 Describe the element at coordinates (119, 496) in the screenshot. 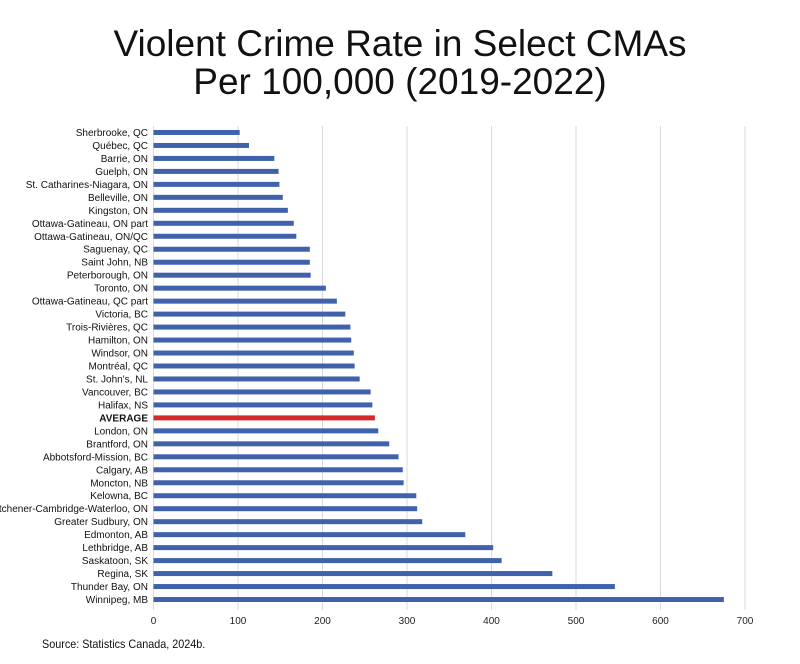

I see `category-label: Kelowna, BC` at that location.